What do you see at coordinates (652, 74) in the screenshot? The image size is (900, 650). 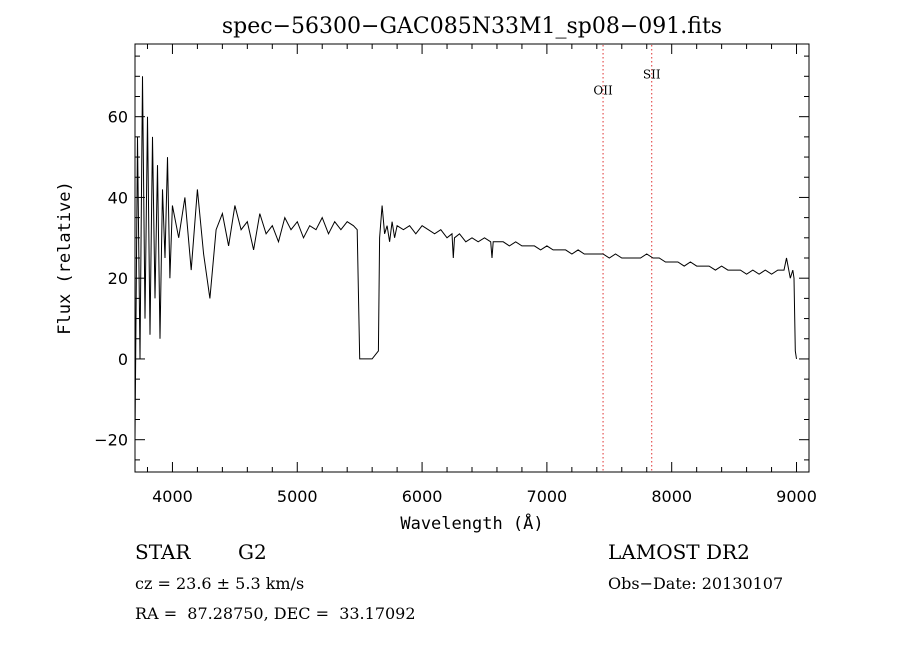 I see `annotation-label: SII` at bounding box center [652, 74].